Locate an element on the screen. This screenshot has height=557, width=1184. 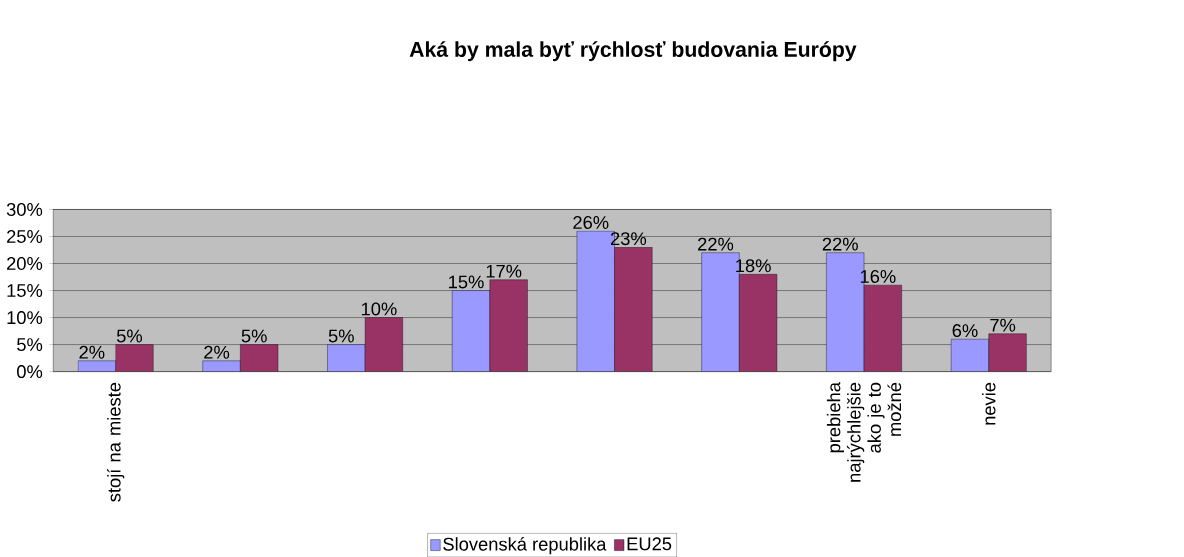
data-label: 15% is located at coordinates (466, 282).